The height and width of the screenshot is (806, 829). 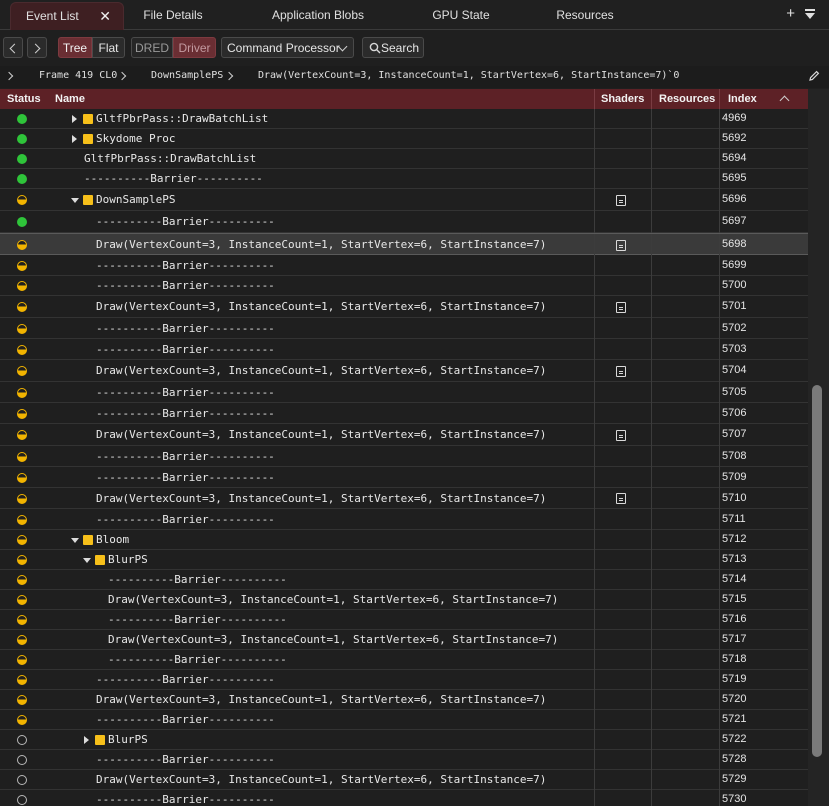 I want to click on table-row: GltfPbrPass::DrawBatchList 5694, so click(x=404, y=159).